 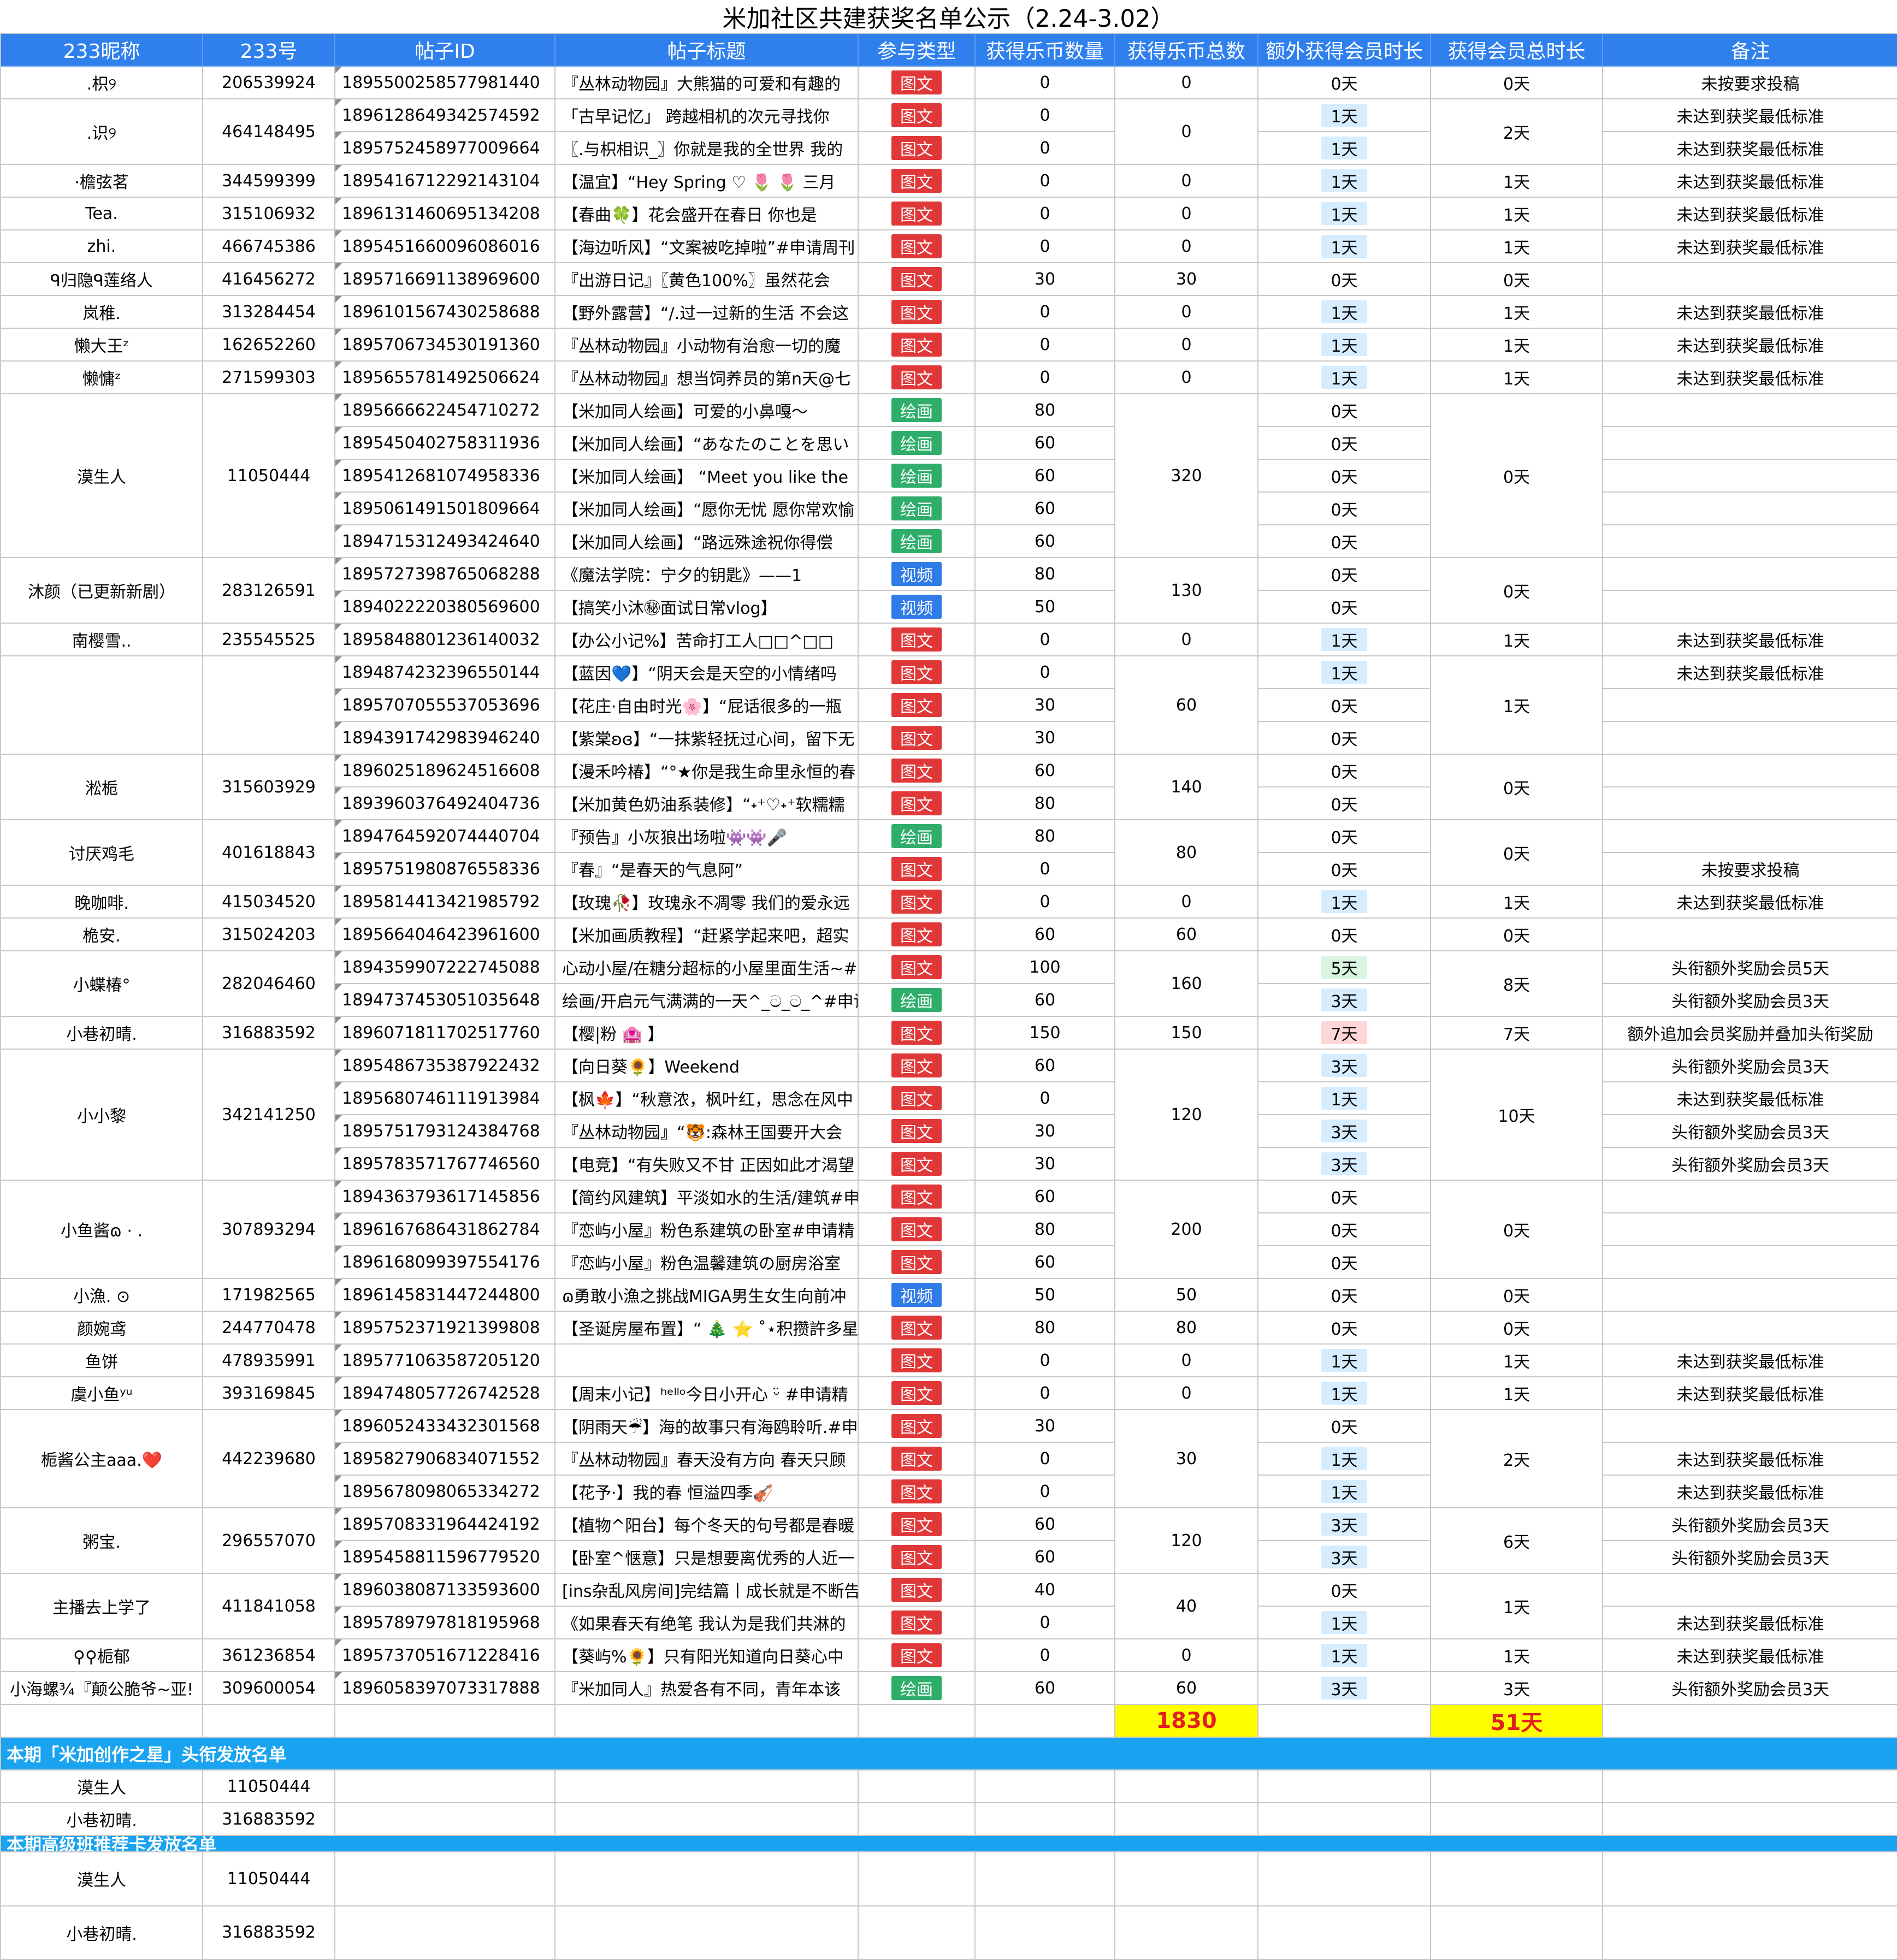 What do you see at coordinates (445, 738) in the screenshot?
I see `post-id-cell: 1894391742983946240` at bounding box center [445, 738].